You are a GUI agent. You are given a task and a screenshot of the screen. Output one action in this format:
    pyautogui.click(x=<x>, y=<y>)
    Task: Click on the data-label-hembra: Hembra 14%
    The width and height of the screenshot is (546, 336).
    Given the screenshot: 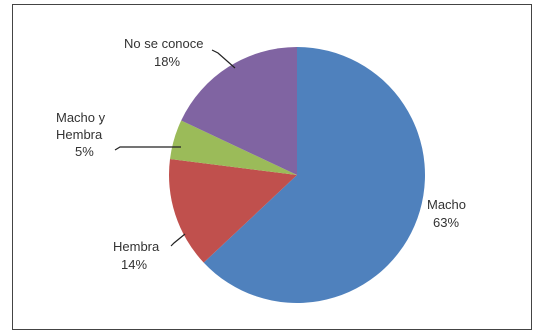 What is the action you would take?
    pyautogui.click(x=136, y=255)
    